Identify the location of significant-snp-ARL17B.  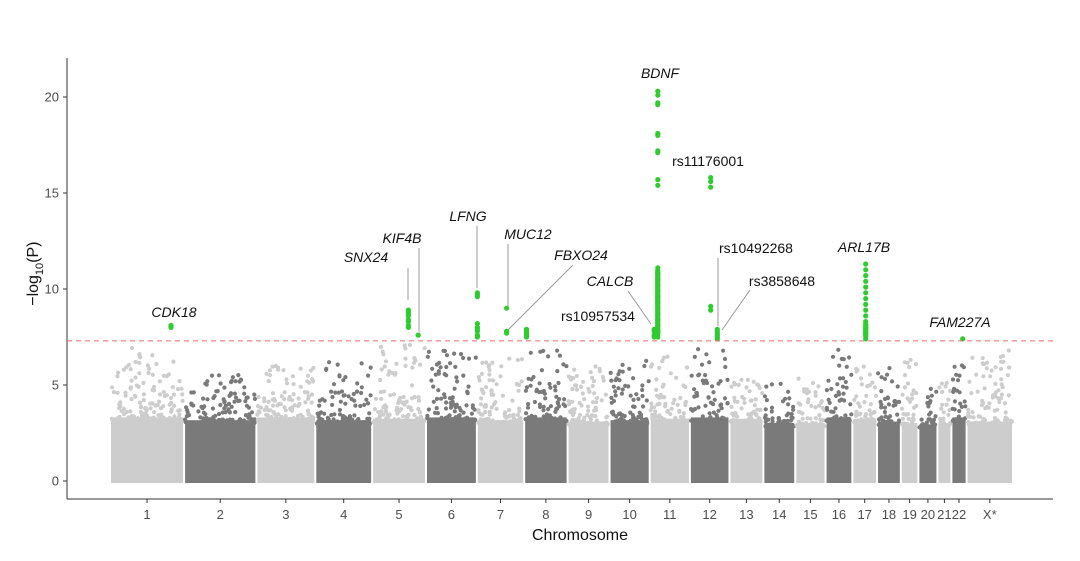
(866, 276).